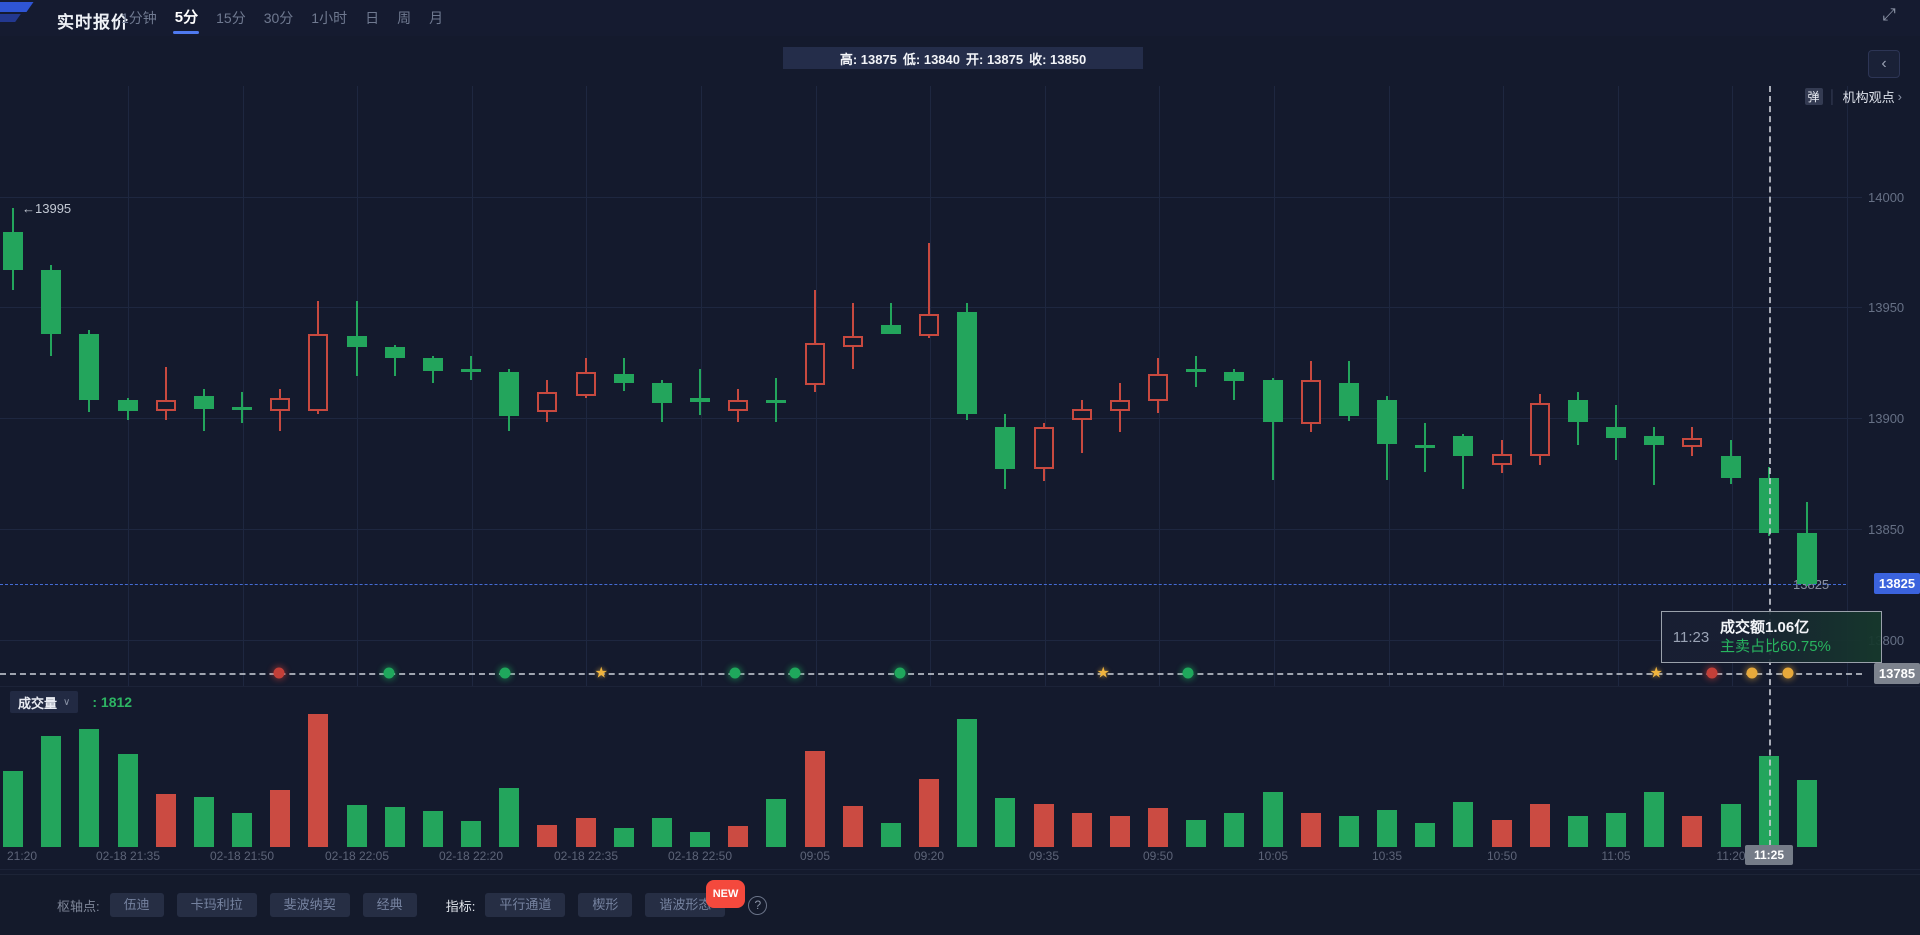 The image size is (1920, 935). I want to click on help-icon: ?, so click(758, 905).